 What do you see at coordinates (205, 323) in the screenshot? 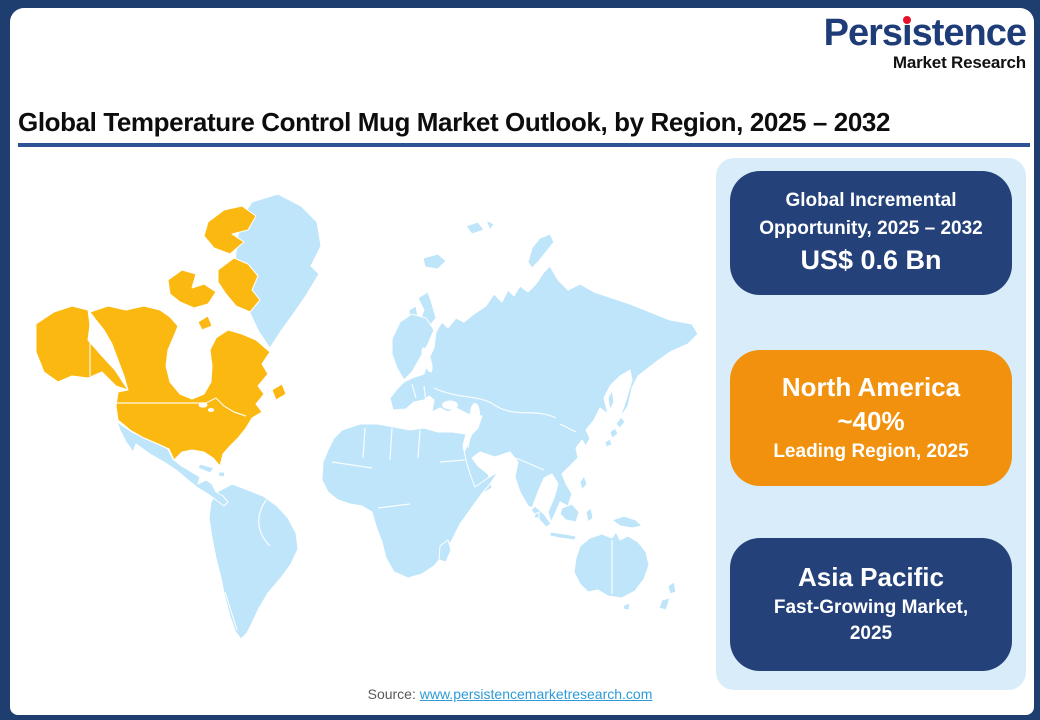
I see `map-region-southampton-island` at bounding box center [205, 323].